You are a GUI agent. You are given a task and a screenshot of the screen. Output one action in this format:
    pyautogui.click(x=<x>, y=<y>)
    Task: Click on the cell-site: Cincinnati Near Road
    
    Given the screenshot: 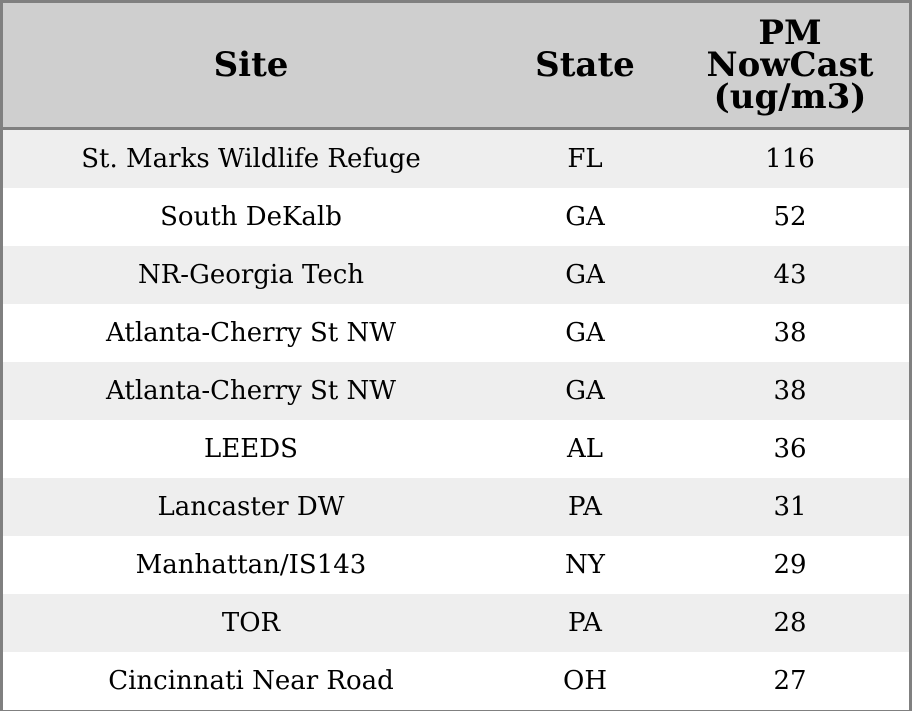 What is the action you would take?
    pyautogui.click(x=251, y=681)
    